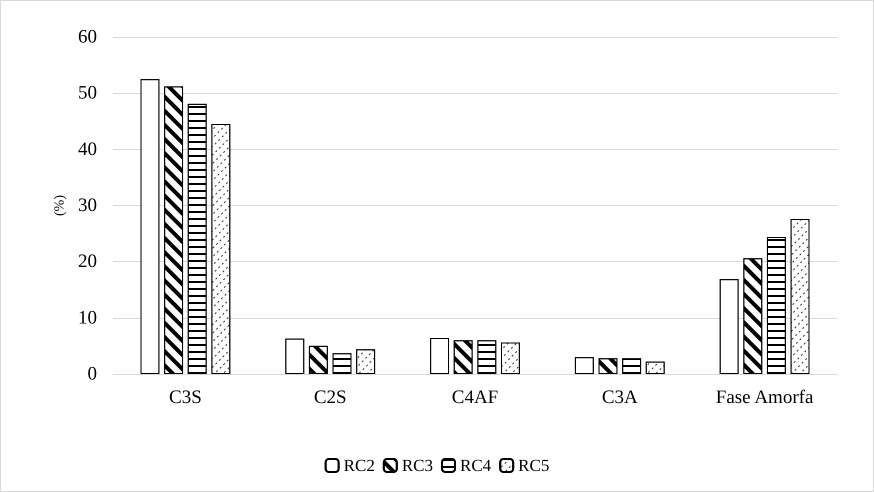  Describe the element at coordinates (765, 397) in the screenshot. I see `x-tick-label: Fase Amorfa` at that location.